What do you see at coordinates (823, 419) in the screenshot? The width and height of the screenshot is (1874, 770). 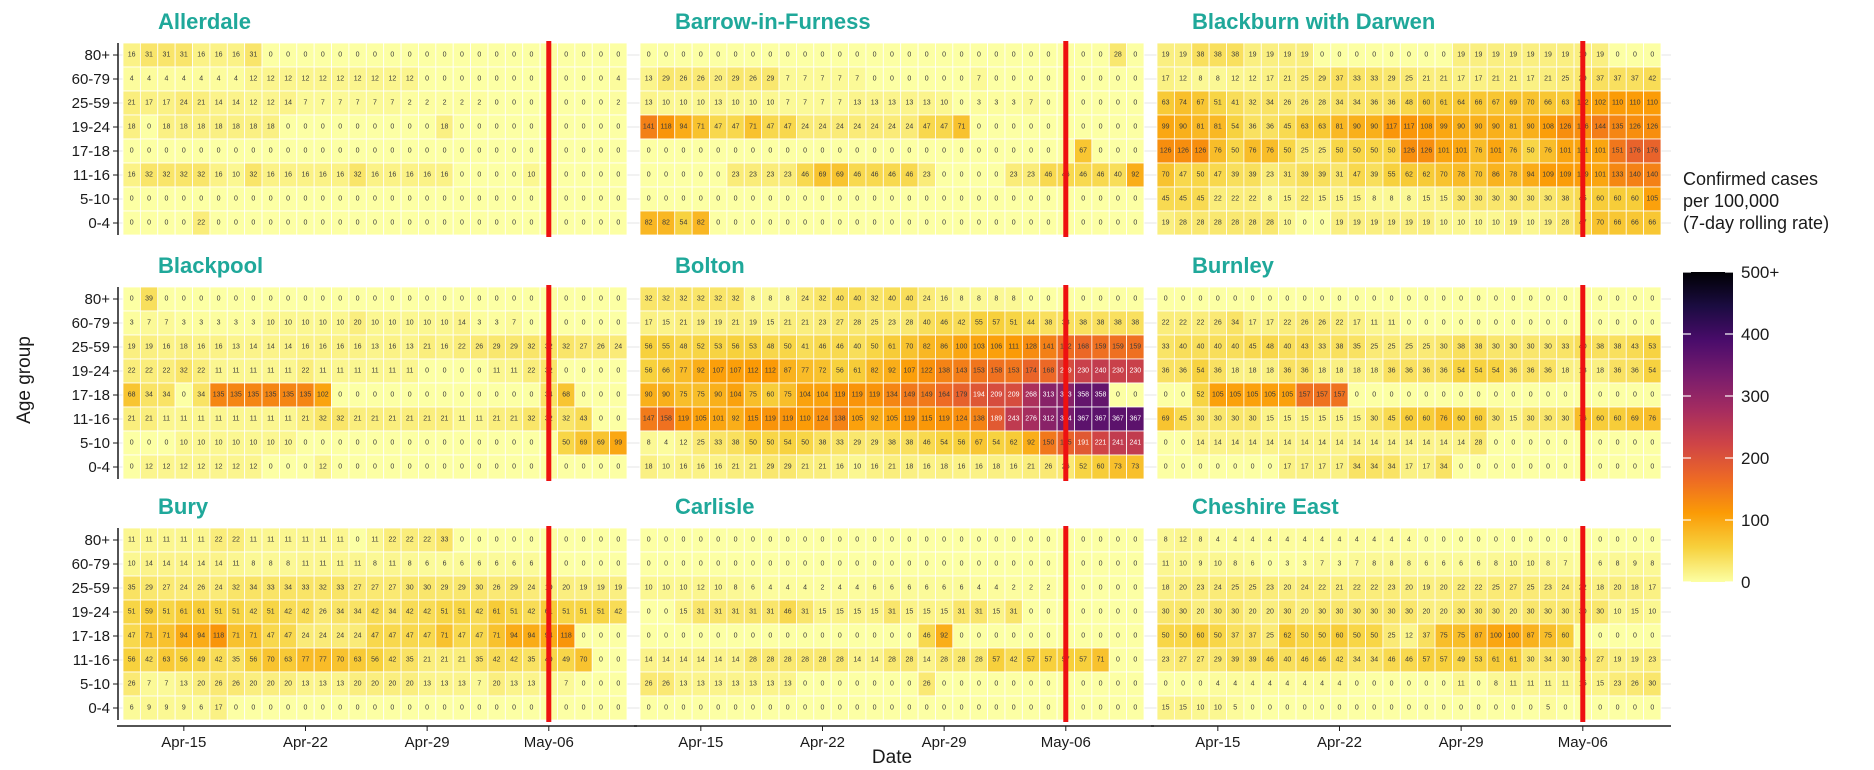 I see `cell-value-label: 124` at bounding box center [823, 419].